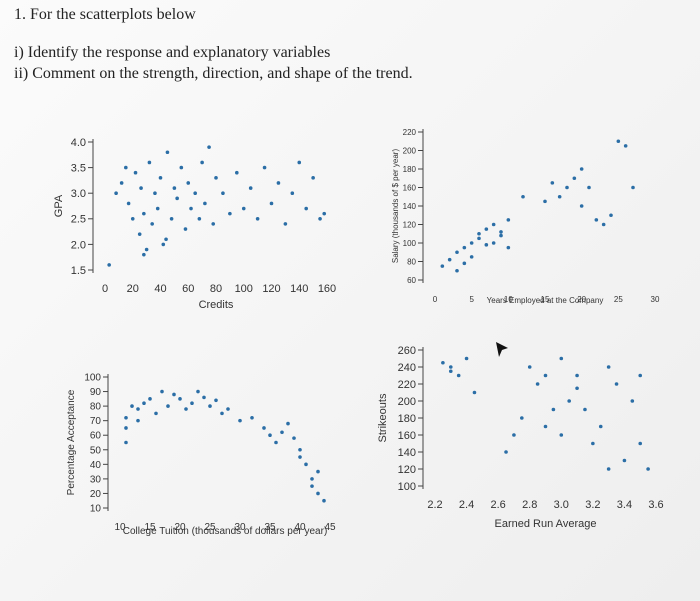  I want to click on x-tick-label: 2.8, so click(529, 505).